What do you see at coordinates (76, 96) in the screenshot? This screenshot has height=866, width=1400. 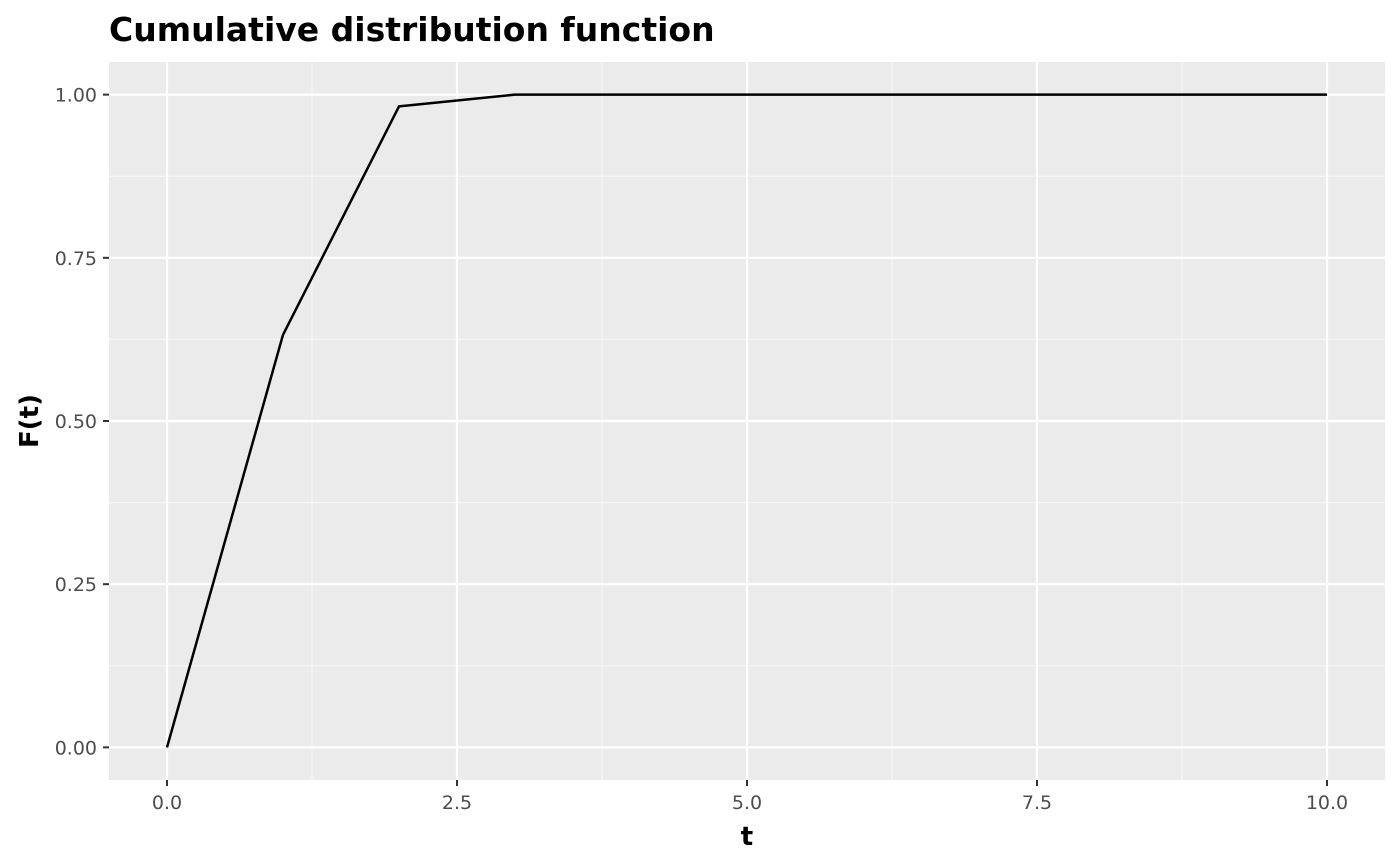 I see `y-tick-label: 1.00` at bounding box center [76, 96].